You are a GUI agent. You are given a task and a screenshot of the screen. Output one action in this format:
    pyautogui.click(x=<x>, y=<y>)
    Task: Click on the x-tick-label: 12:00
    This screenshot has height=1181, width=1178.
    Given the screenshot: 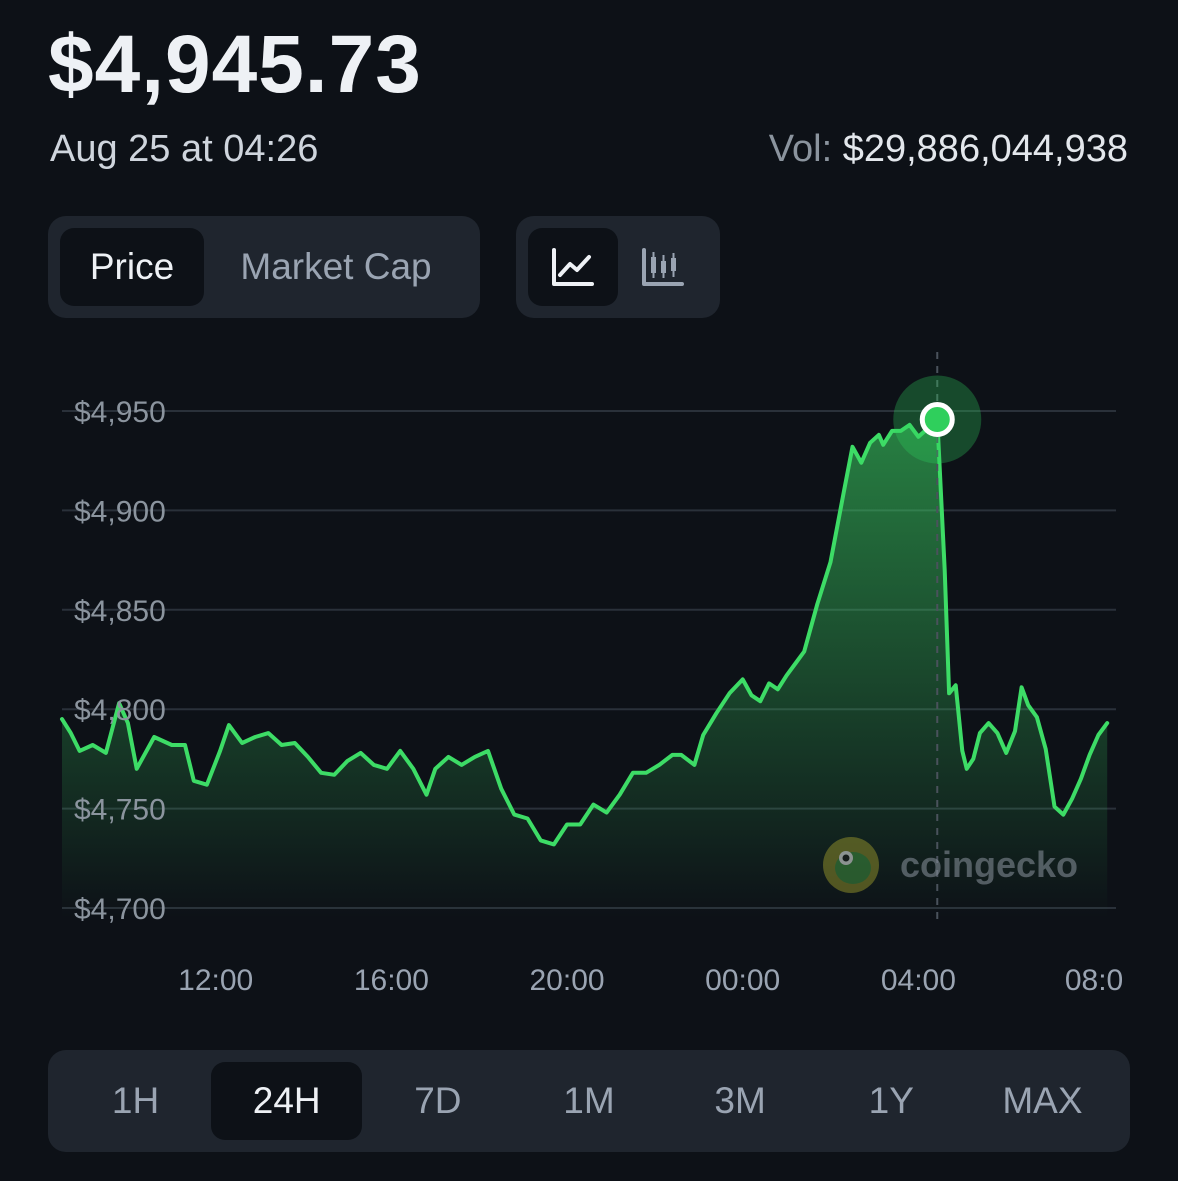 What is the action you would take?
    pyautogui.click(x=215, y=980)
    